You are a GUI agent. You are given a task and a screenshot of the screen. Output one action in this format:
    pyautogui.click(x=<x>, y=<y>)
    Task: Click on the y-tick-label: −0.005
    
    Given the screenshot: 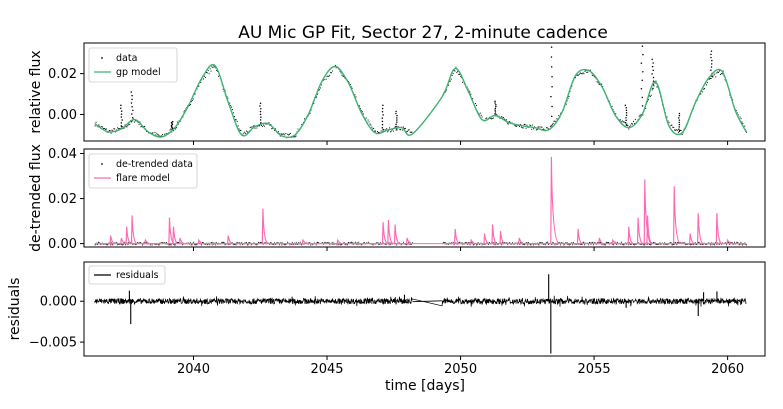 What is the action you would take?
    pyautogui.click(x=53, y=343)
    